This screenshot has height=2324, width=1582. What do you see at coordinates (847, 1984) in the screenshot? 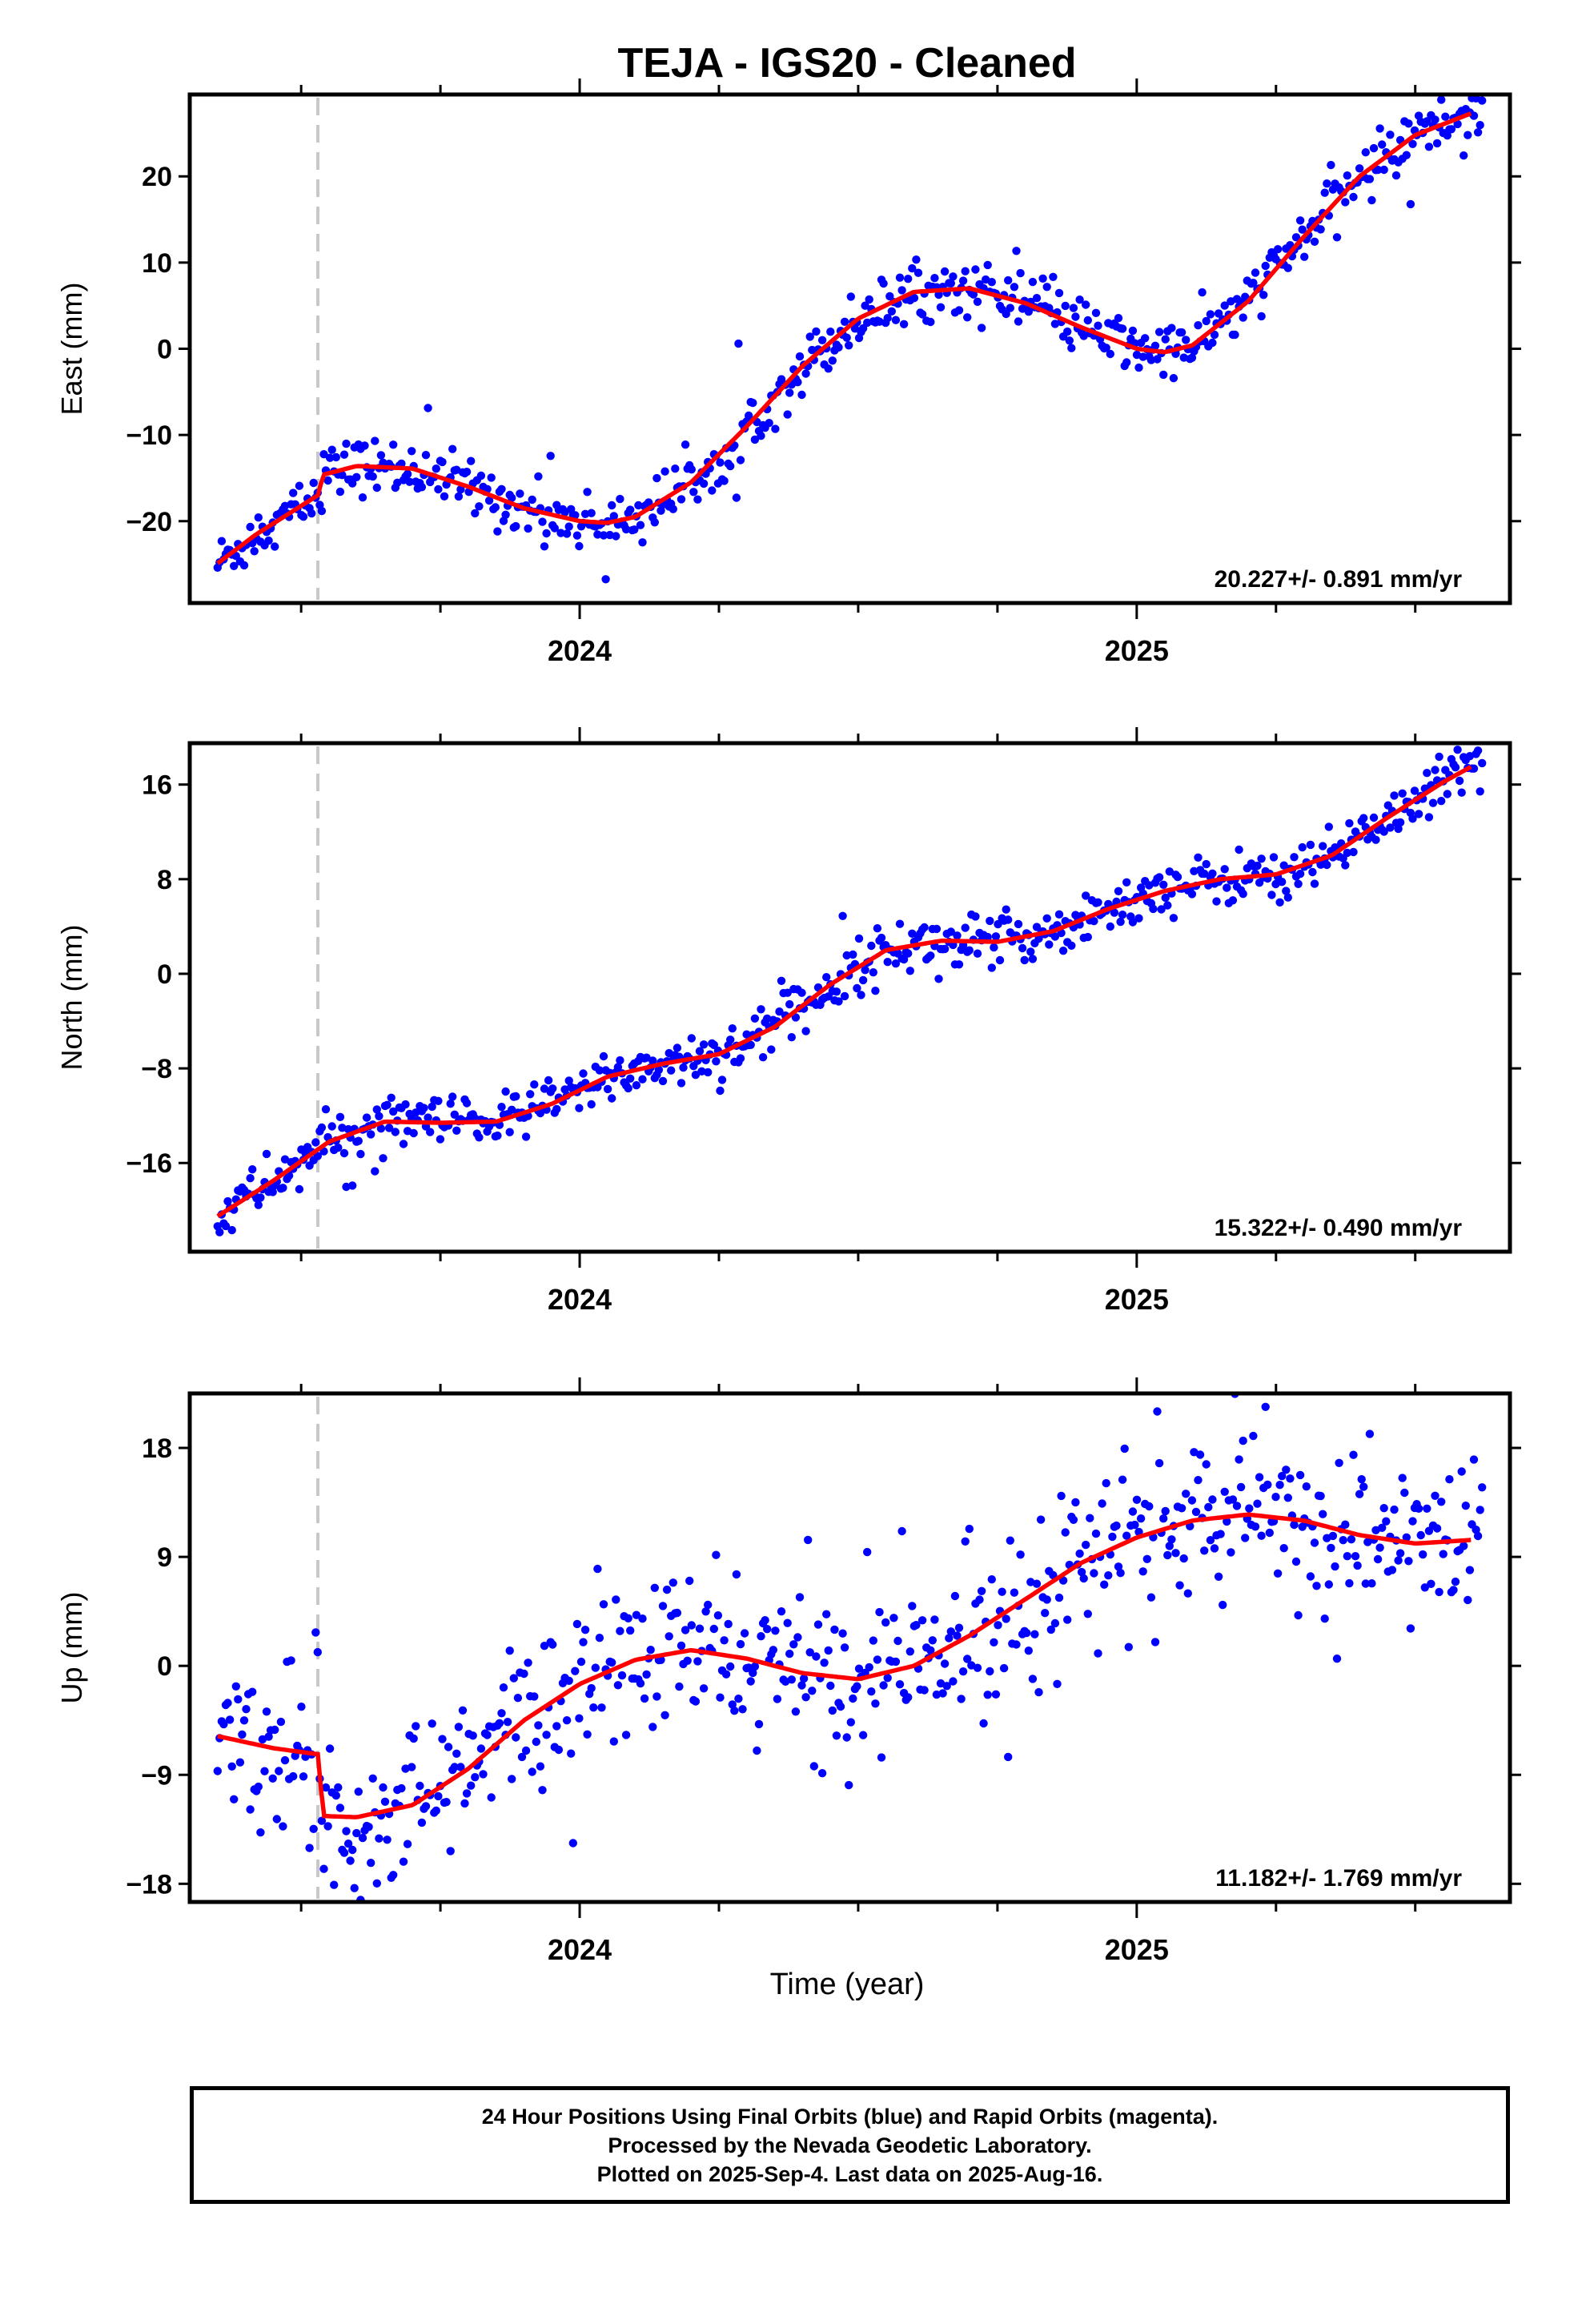
I see `x-axis-label: Time (year)` at bounding box center [847, 1984].